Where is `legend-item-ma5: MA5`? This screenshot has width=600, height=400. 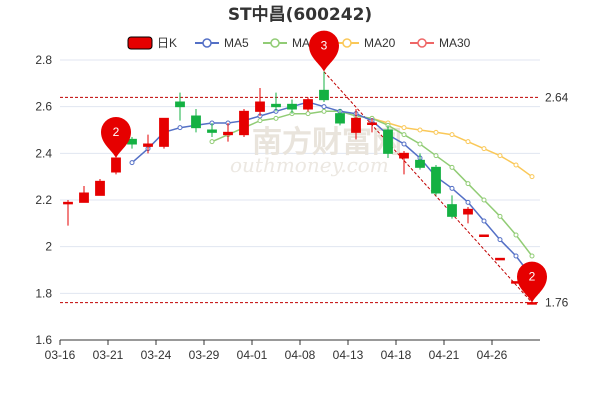
legend-item-ma5: MA5 is located at coordinates (222, 43).